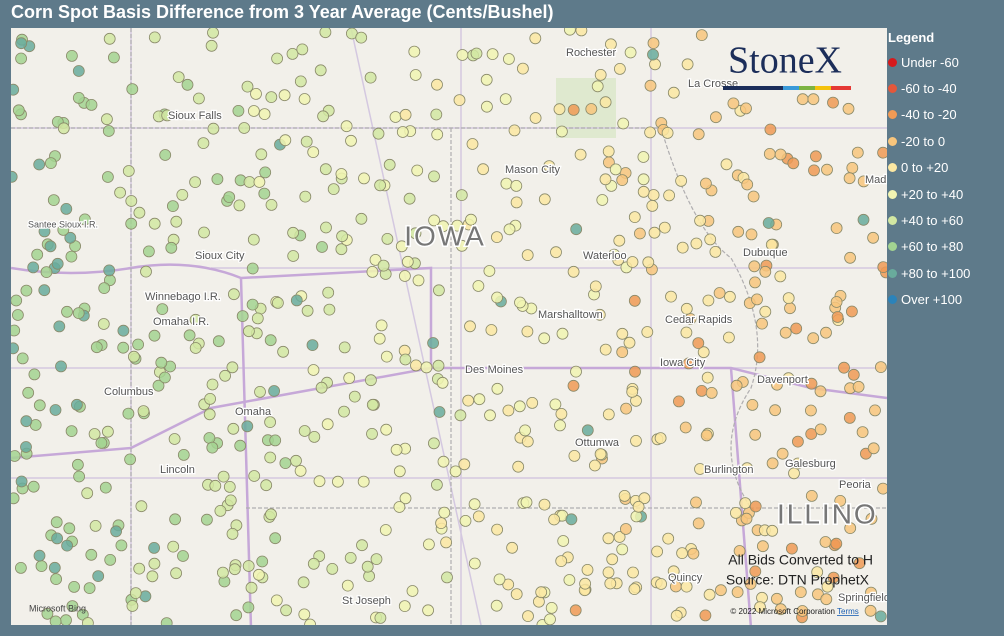 This screenshot has height=636, width=1004. I want to click on place-label: Sioux Falls, so click(195, 116).